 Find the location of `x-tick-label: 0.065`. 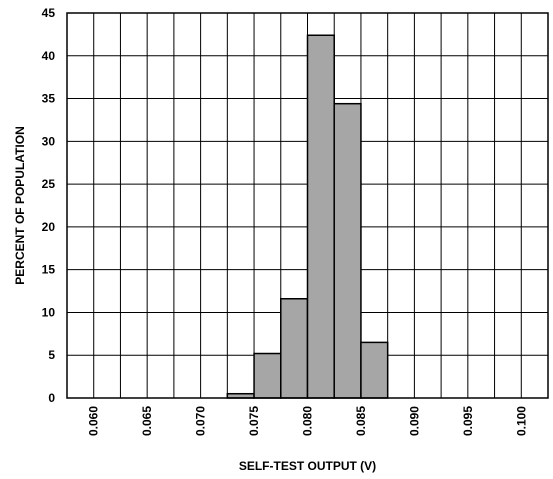

x-tick-label: 0.065 is located at coordinates (147, 421).